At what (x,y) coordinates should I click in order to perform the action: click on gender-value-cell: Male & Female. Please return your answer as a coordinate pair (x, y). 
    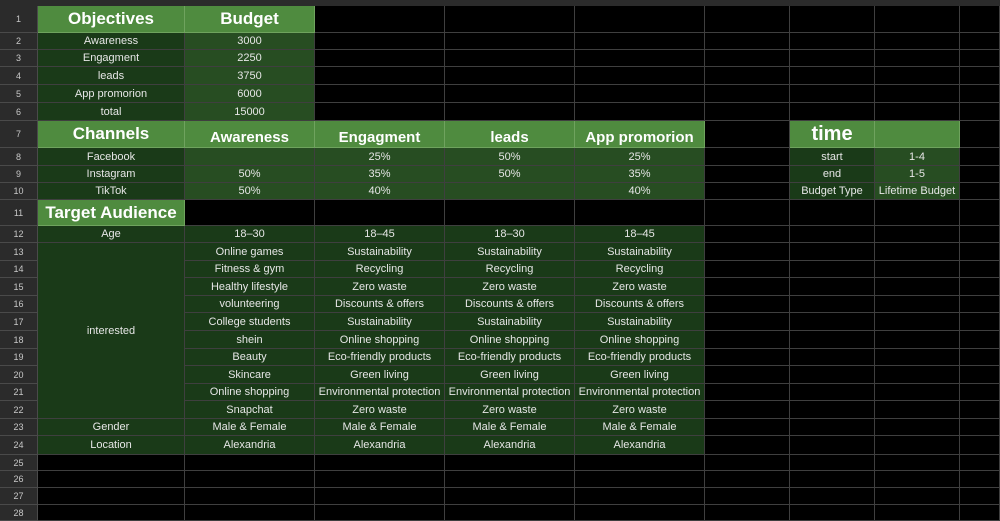
    Looking at the image, I should click on (510, 427).